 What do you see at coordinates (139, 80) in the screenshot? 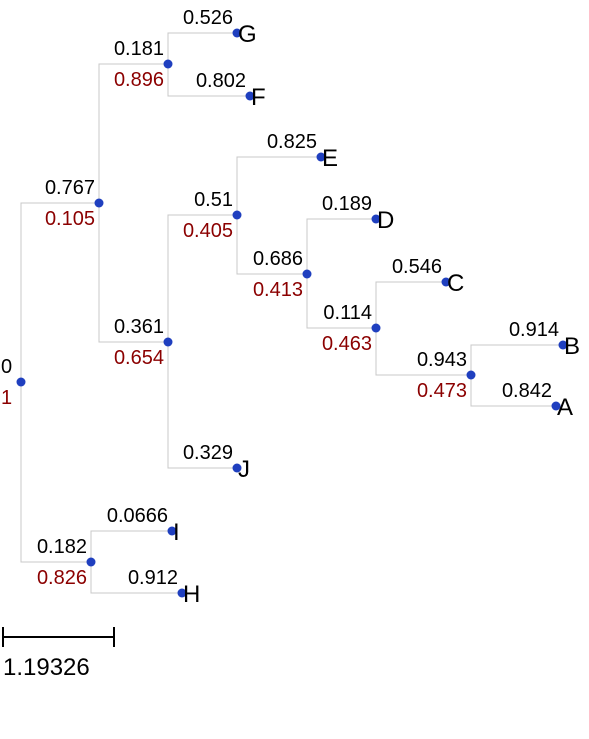
I see `support-label: 0.896` at bounding box center [139, 80].